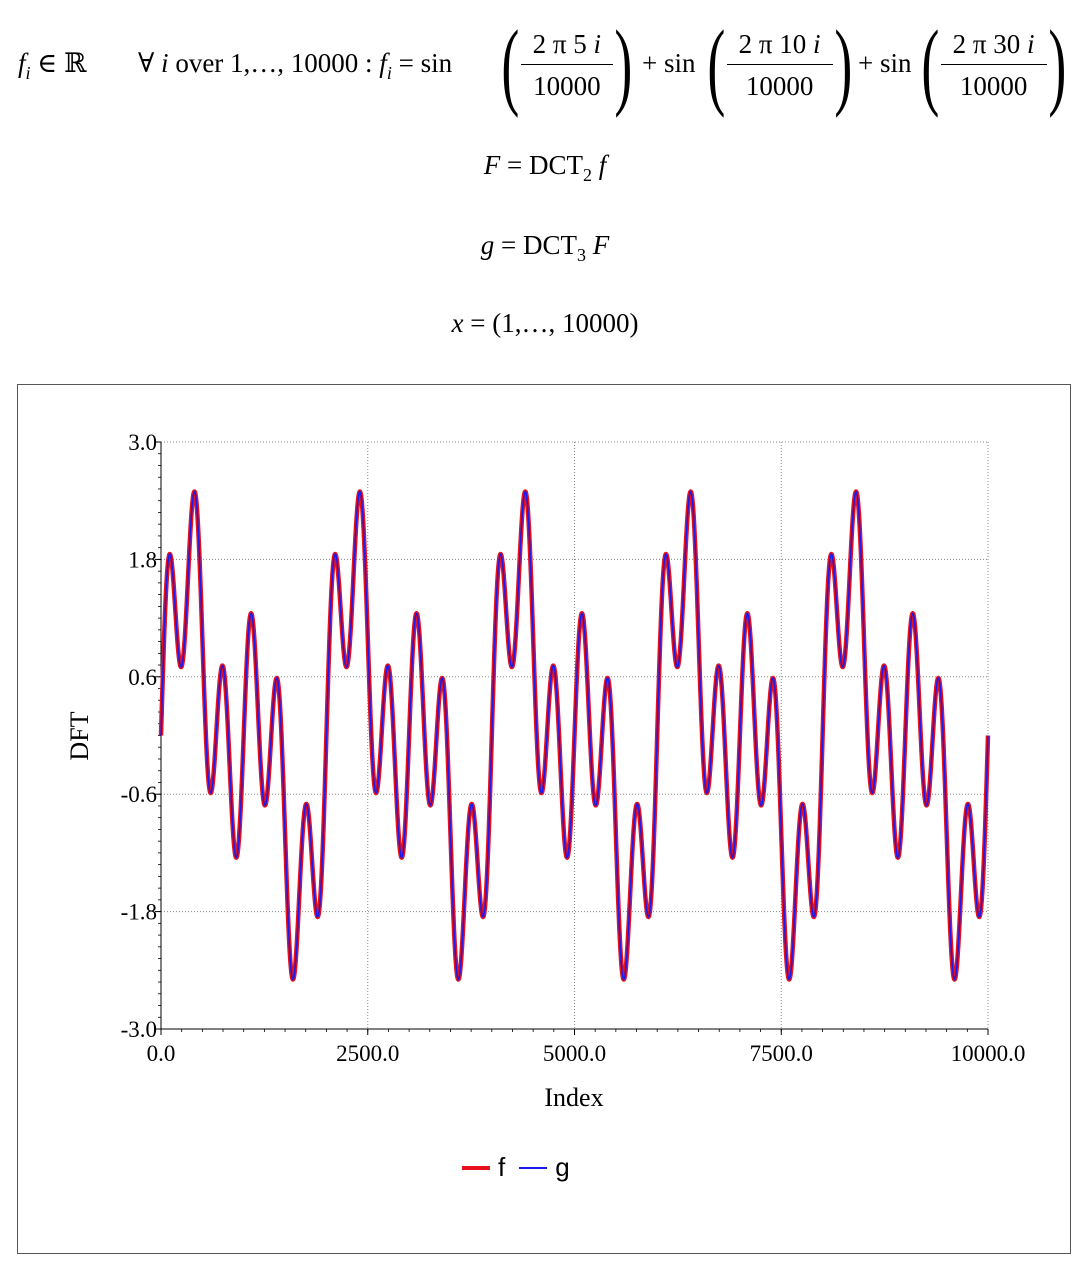  What do you see at coordinates (545, 167) in the screenshot?
I see `equation-dct2: F = DCT2 f` at bounding box center [545, 167].